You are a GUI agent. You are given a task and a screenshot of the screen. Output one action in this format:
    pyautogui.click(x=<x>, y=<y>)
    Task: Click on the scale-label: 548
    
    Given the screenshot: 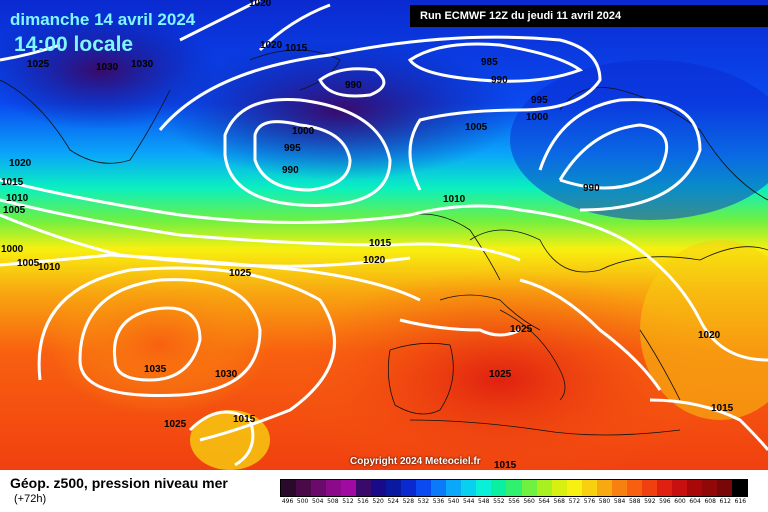 What is the action you would take?
    pyautogui.click(x=484, y=501)
    